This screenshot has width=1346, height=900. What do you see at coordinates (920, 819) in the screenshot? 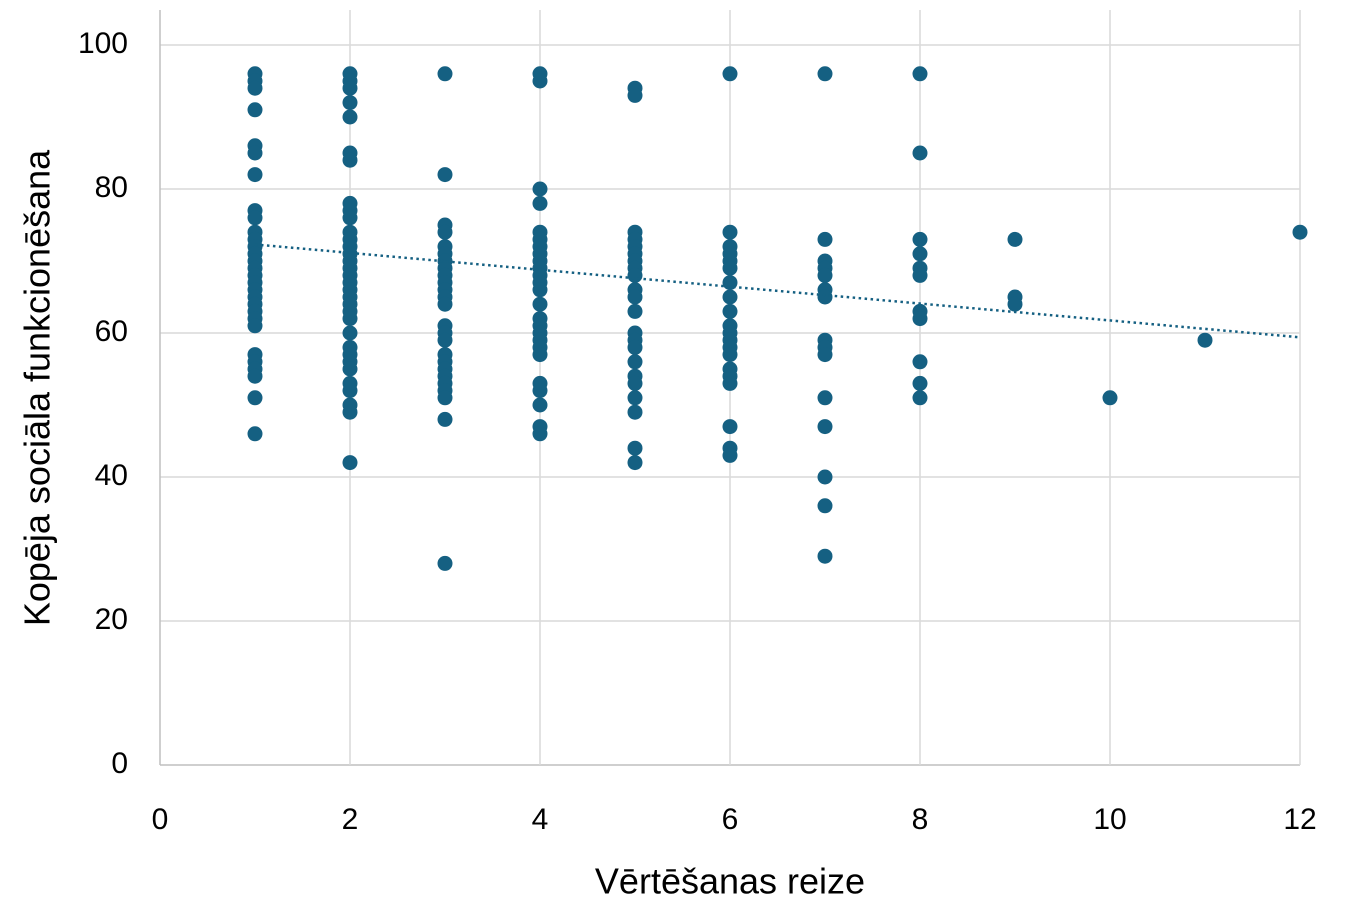
I see `x-tick-label: 8` at bounding box center [920, 819].